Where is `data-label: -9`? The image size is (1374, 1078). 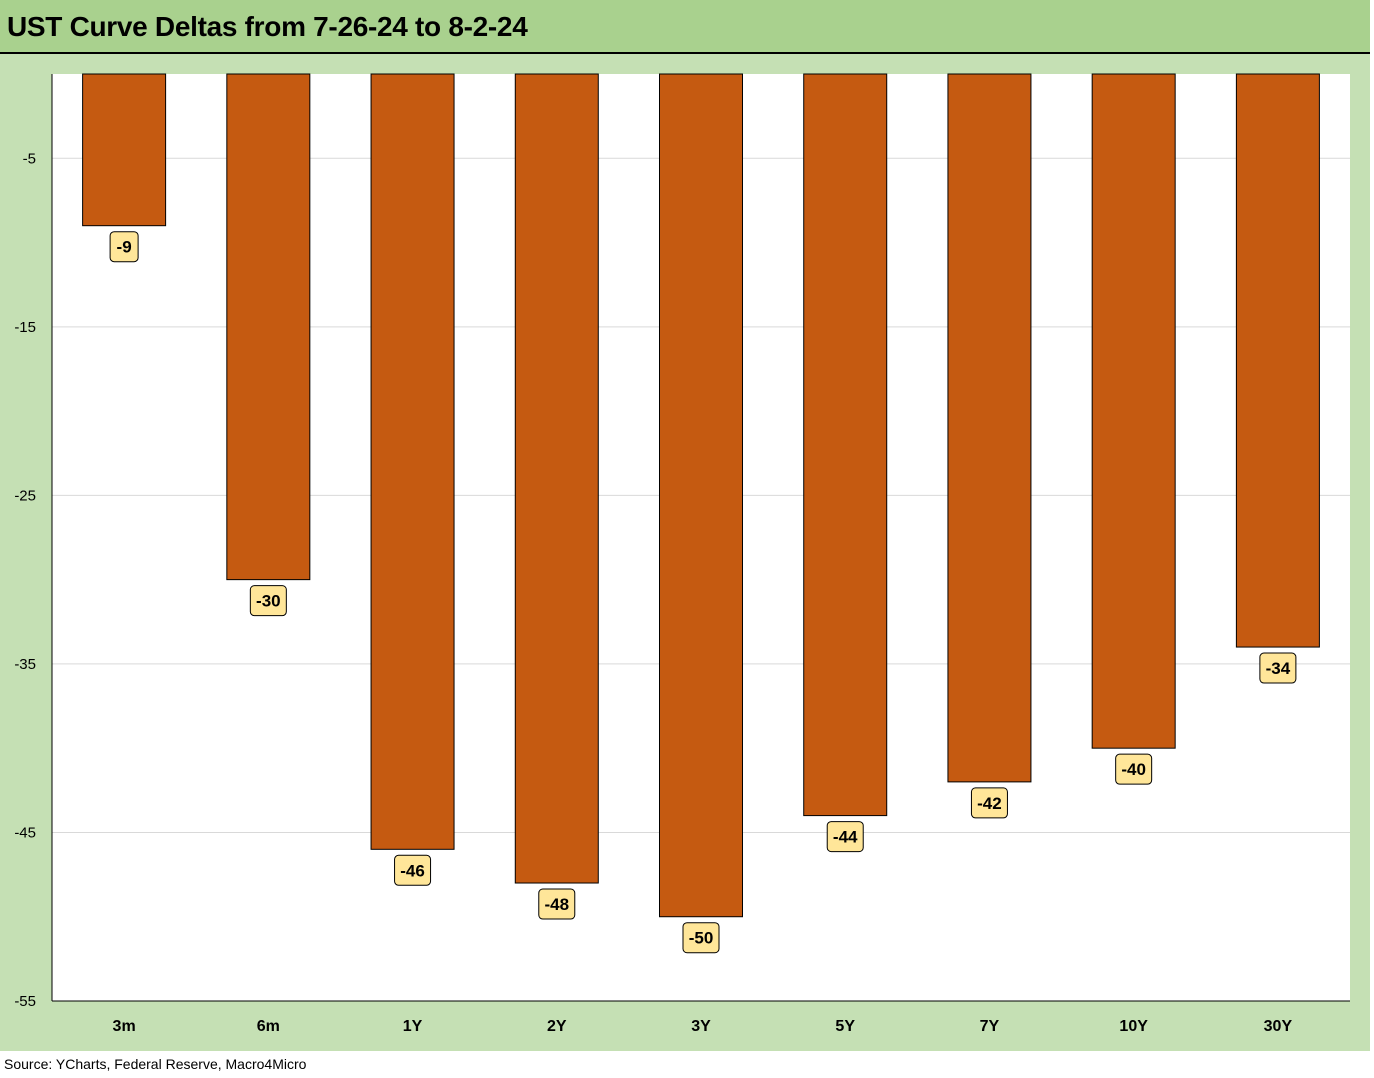
data-label: -9 is located at coordinates (124, 247).